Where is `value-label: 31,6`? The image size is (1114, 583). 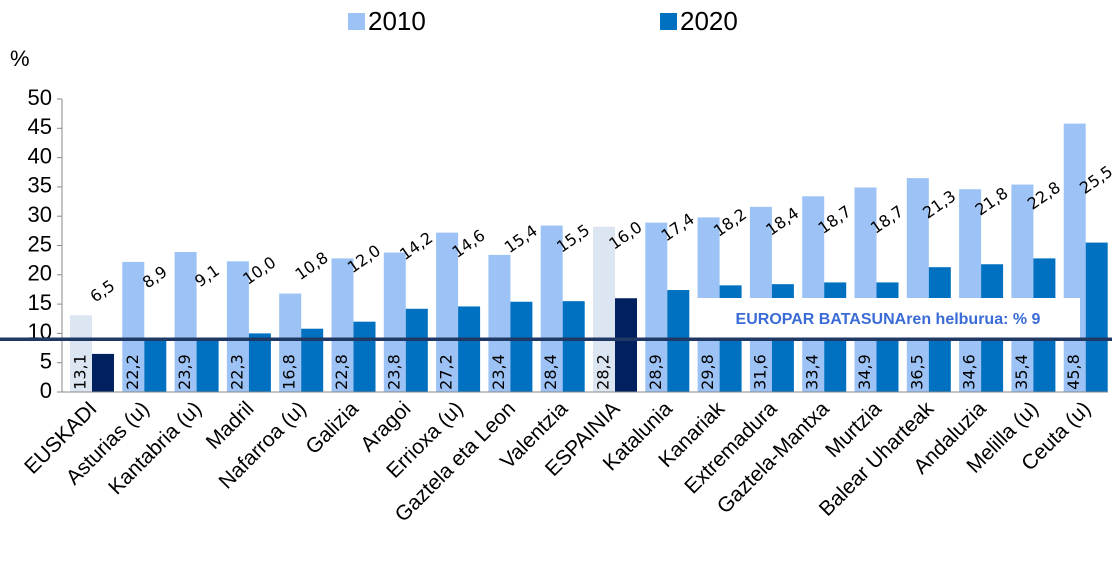 value-label: 31,6 is located at coordinates (759, 372).